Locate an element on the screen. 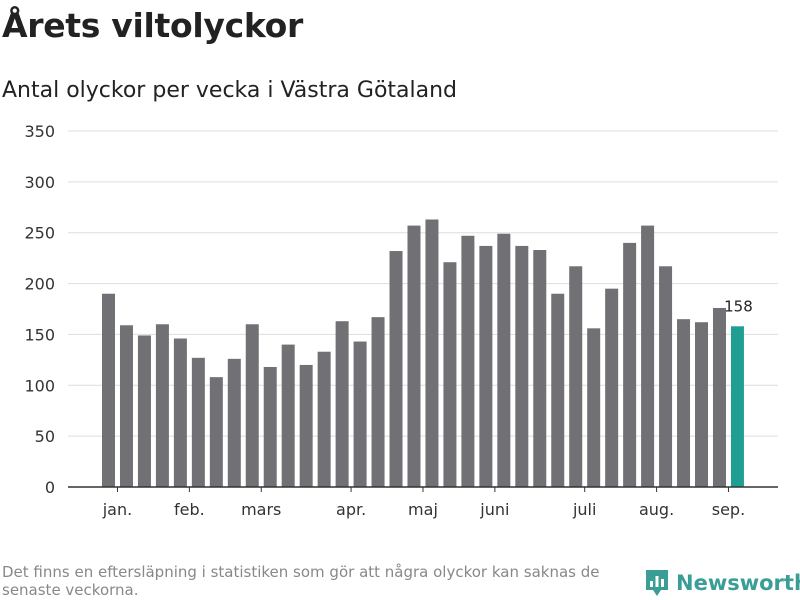 The image size is (800, 600). y-tick-label: 350 is located at coordinates (39, 131).